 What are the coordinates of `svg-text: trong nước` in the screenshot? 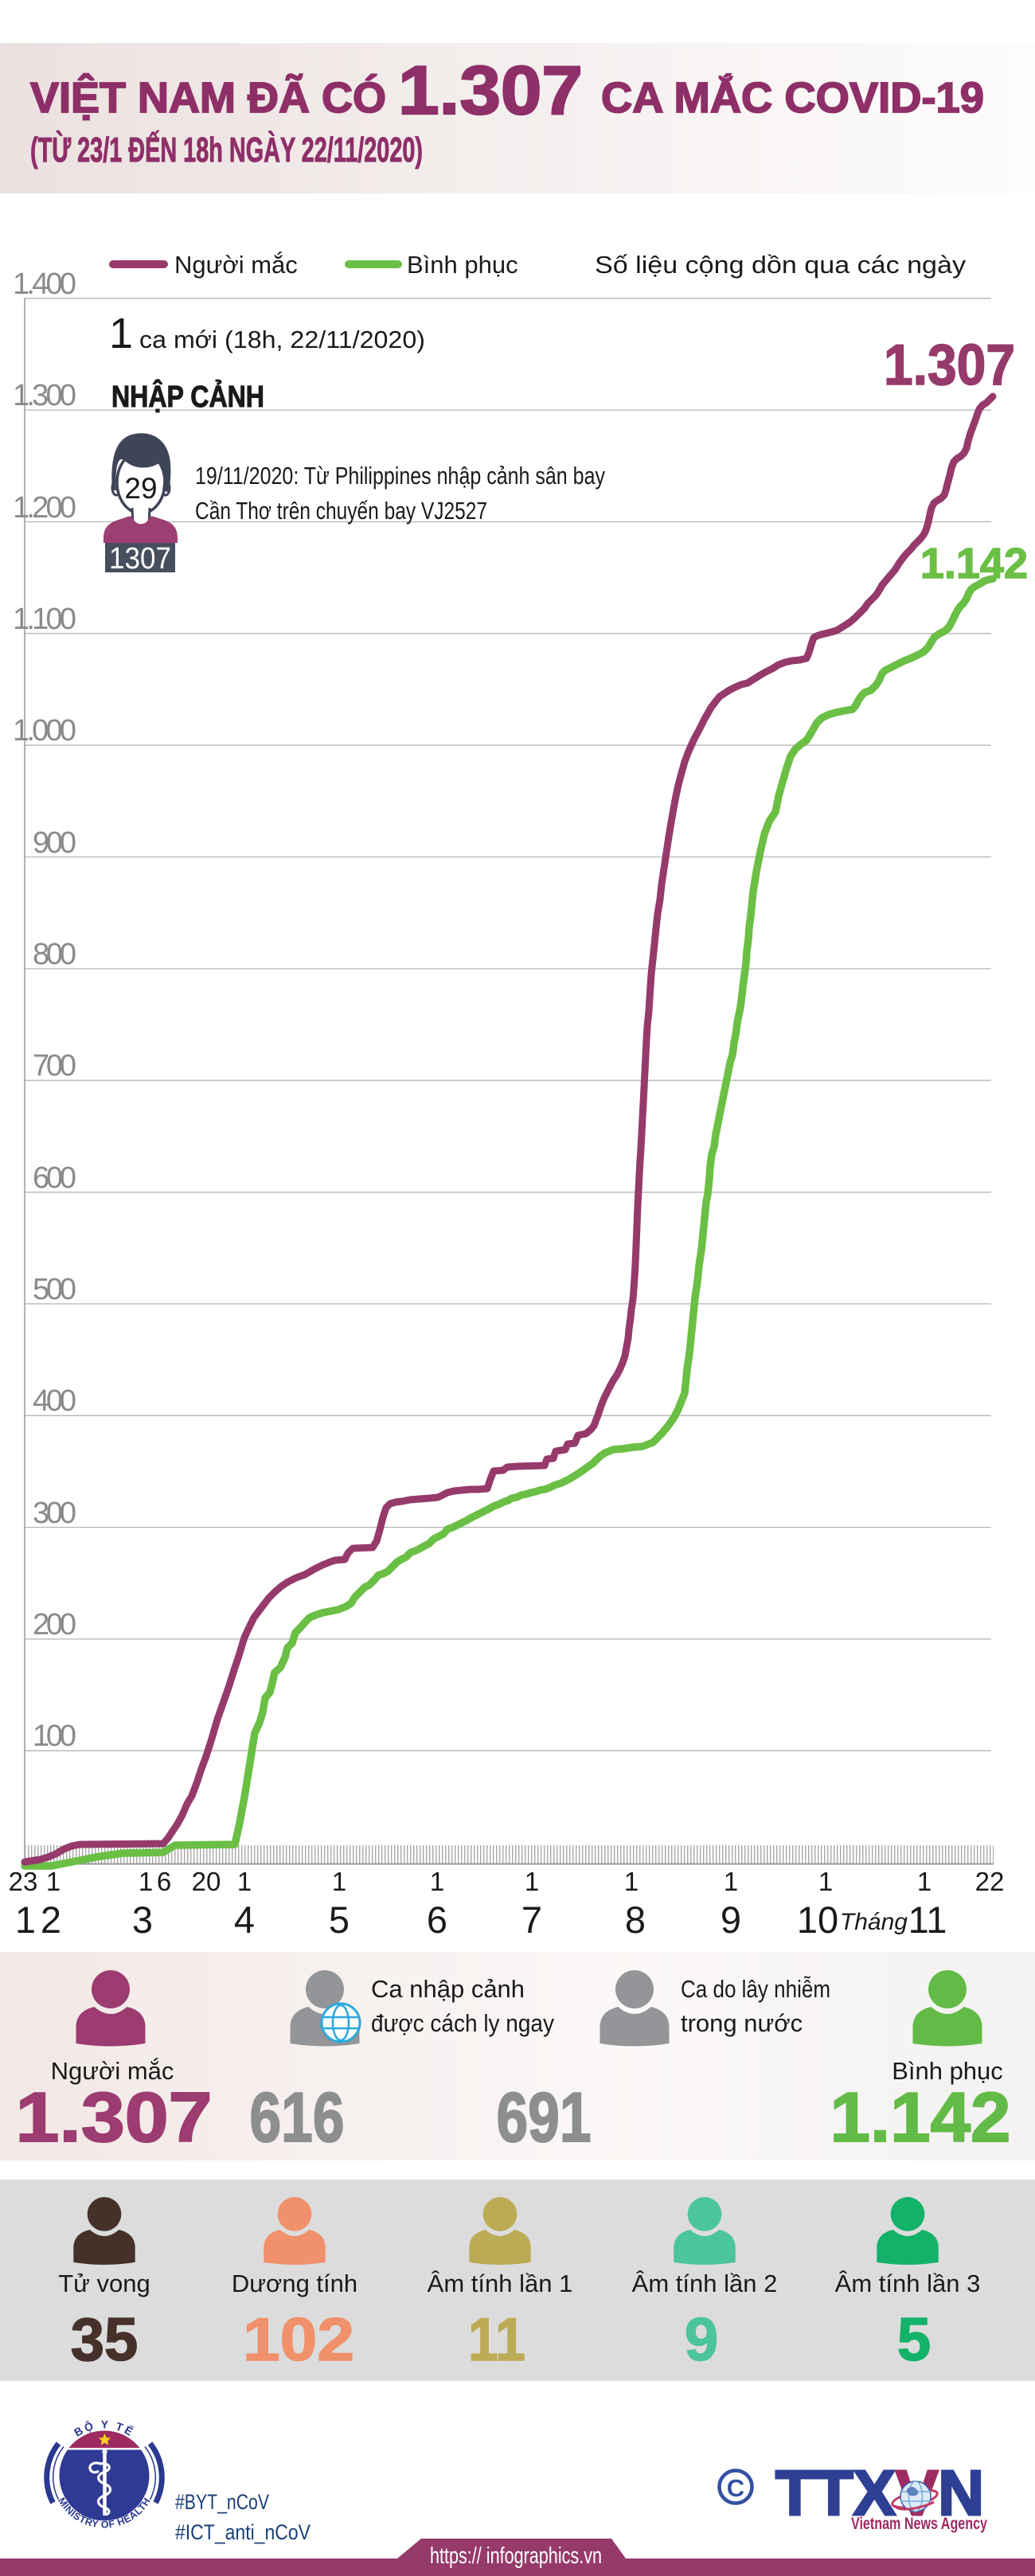 It's located at (742, 2023).